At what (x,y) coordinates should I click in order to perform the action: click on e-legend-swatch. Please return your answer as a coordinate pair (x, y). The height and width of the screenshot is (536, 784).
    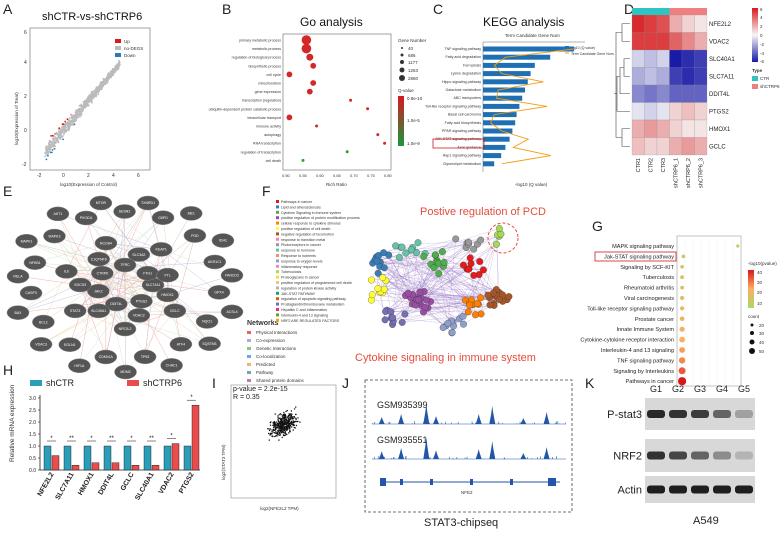
    Looking at the image, I should click on (249, 372).